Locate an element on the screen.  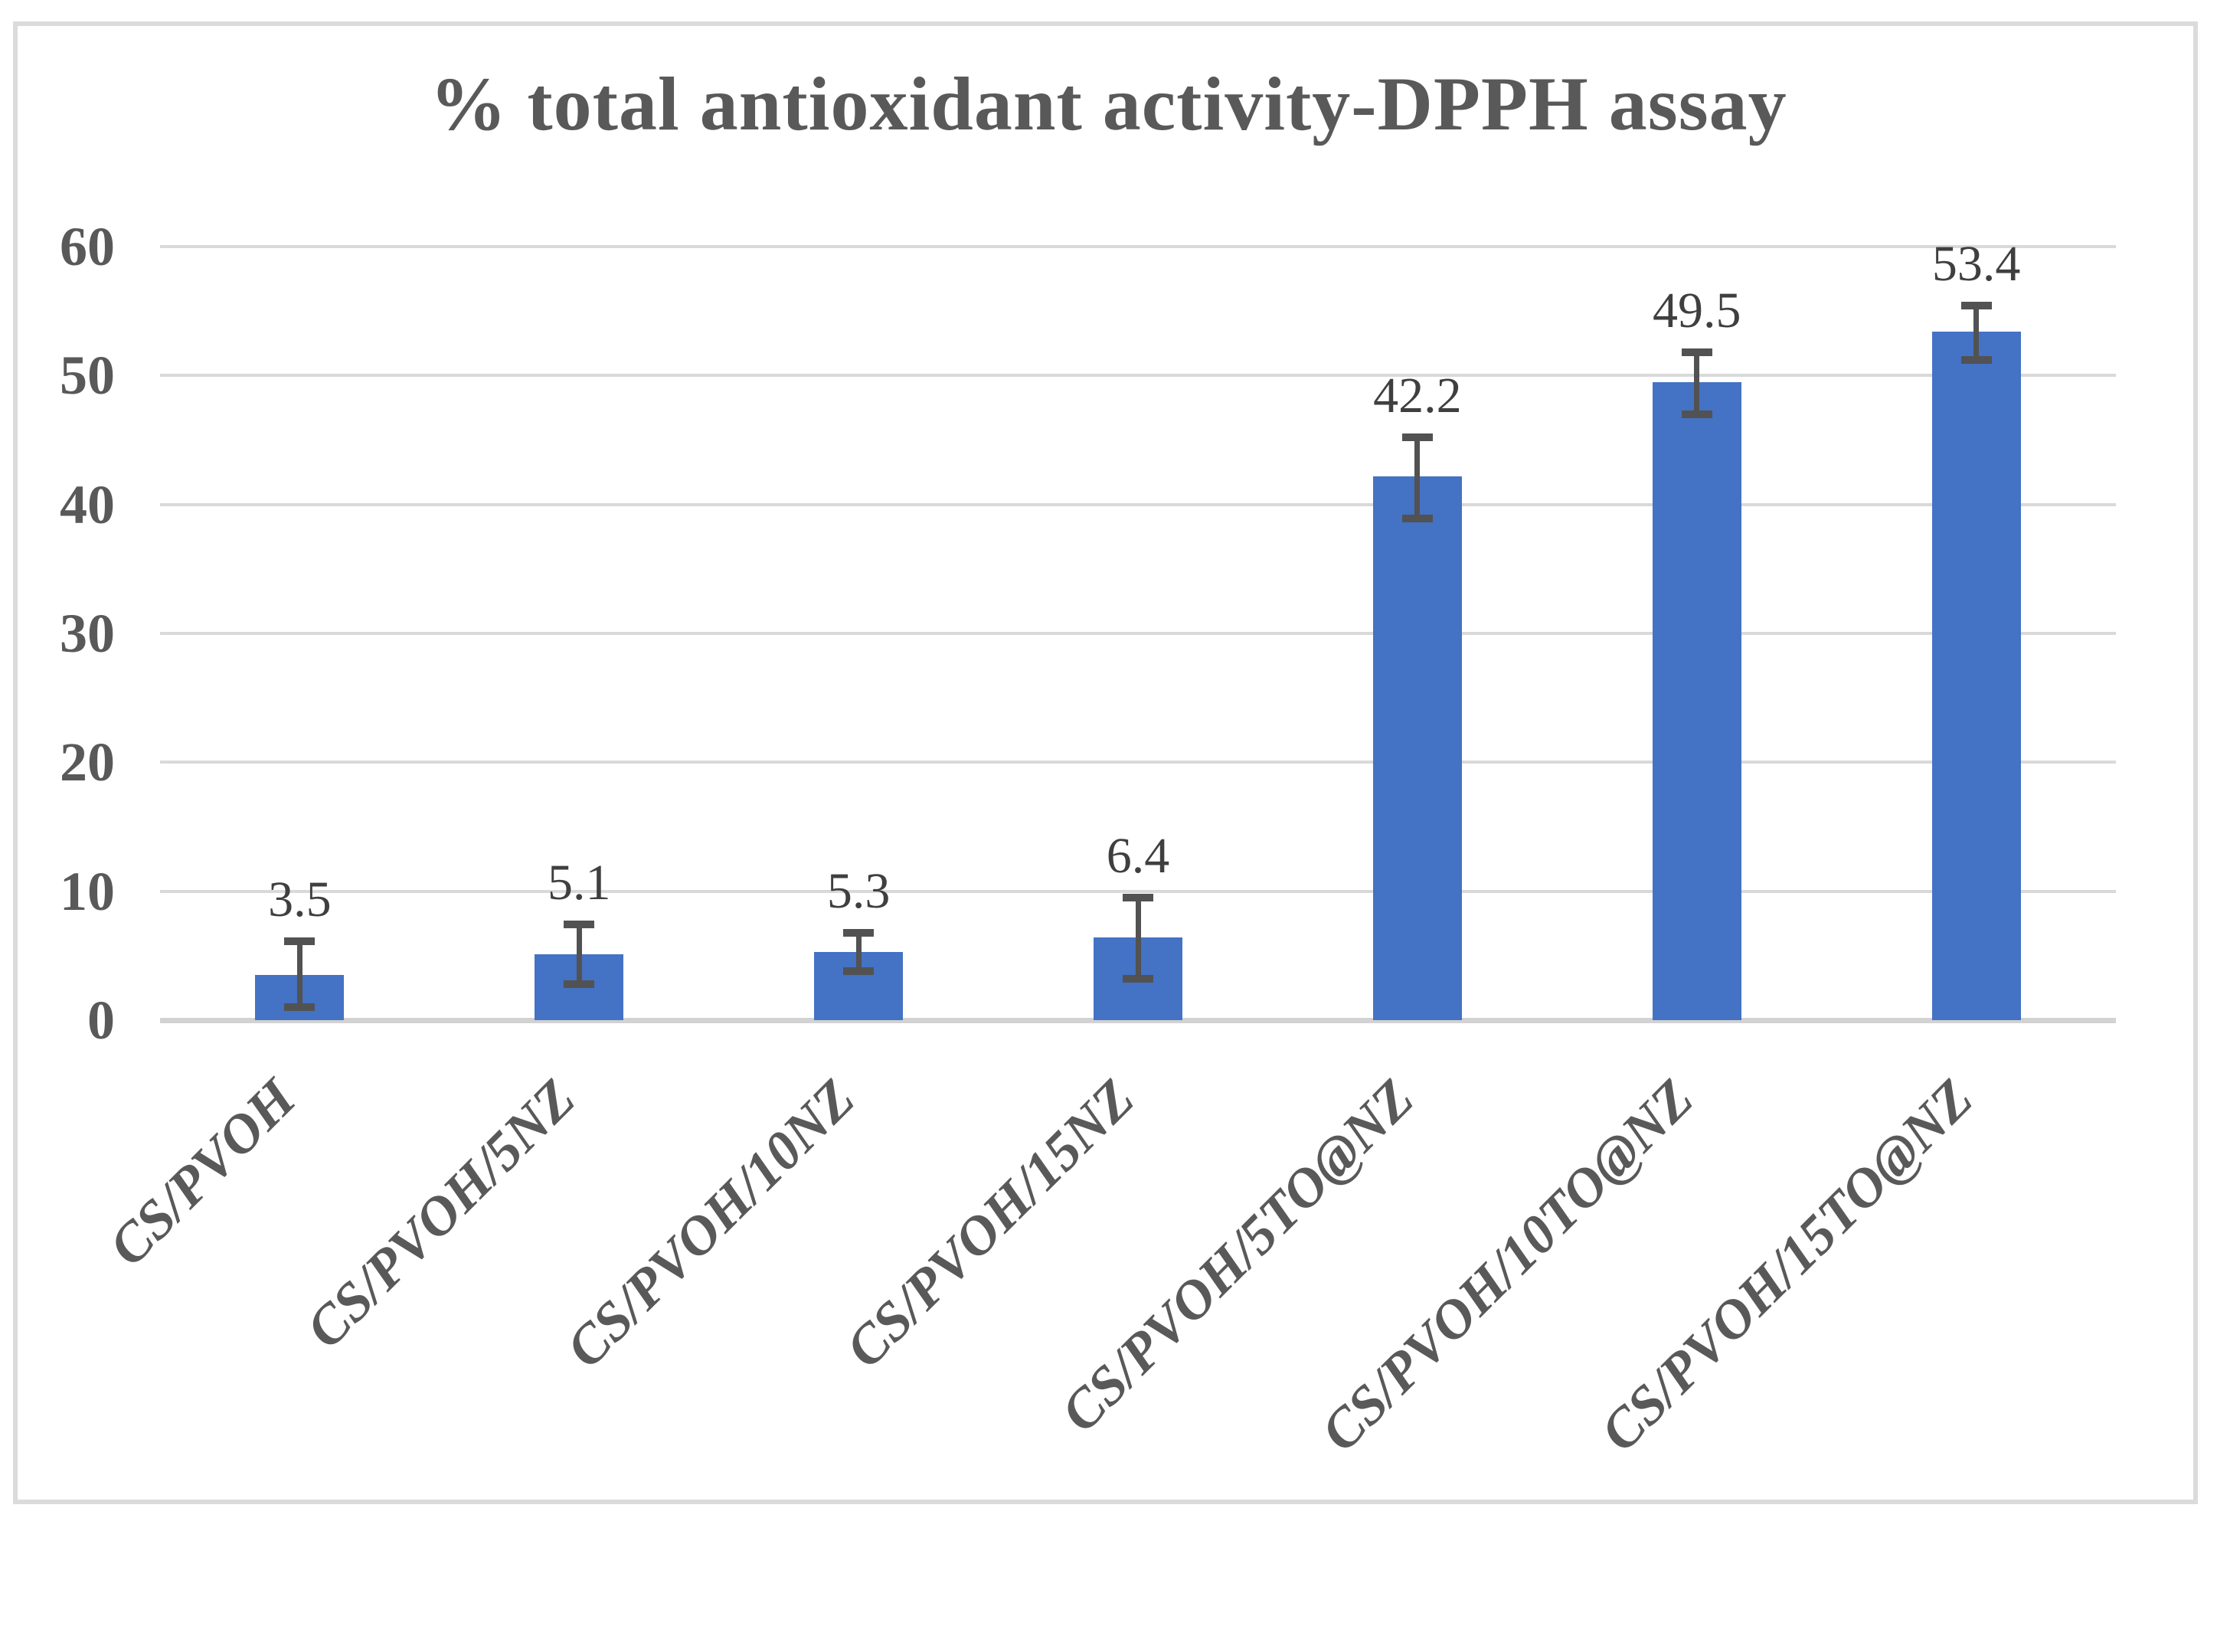
y-tick-label: 50 is located at coordinates (87, 376).